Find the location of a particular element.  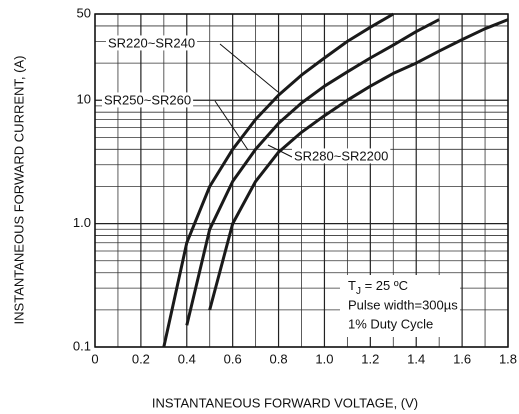

annotation-box is located at coordinates (400, 306).